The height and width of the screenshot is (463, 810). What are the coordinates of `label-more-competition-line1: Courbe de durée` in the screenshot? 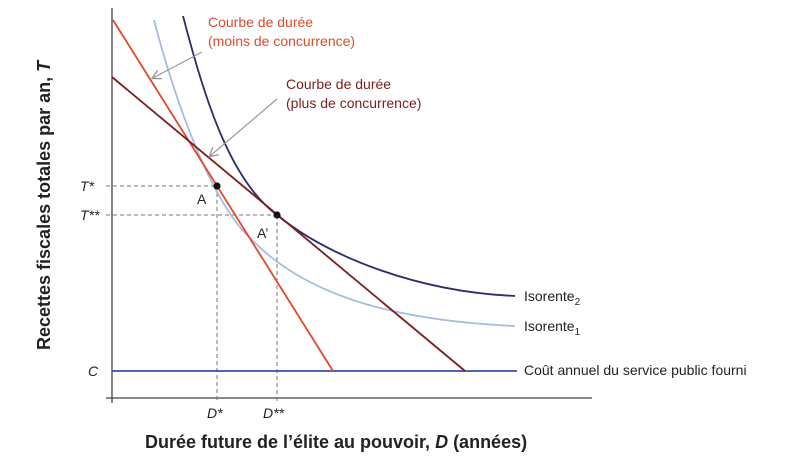 It's located at (338, 84).